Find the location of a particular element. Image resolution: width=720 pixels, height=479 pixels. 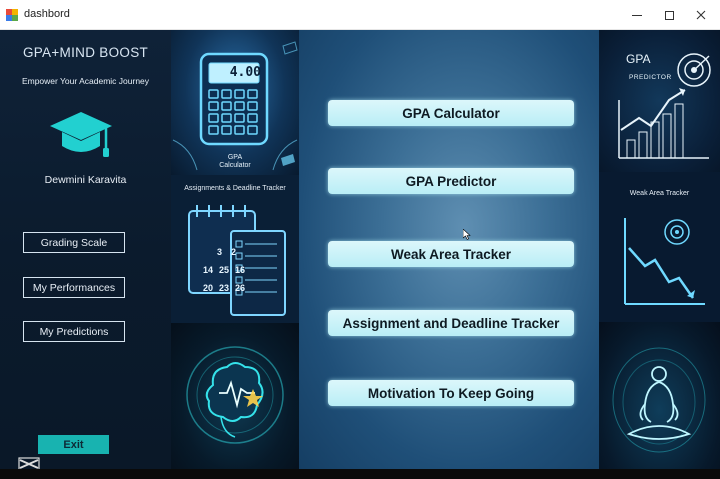

grading-scale-button: Grading Scale is located at coordinates (74, 242).